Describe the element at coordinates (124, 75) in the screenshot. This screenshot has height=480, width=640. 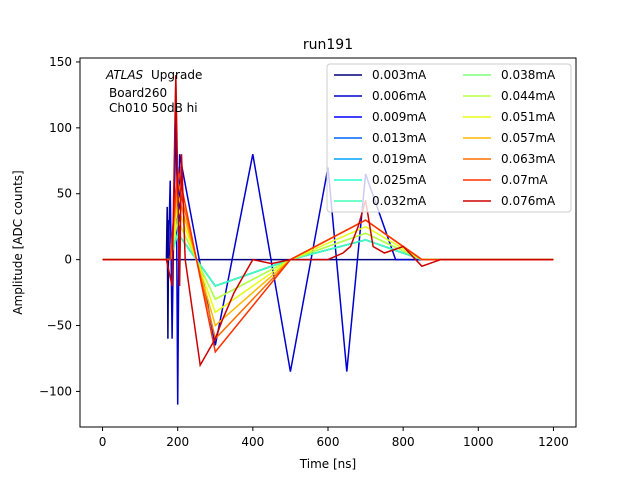
I see `atlas-word: ATLAS` at that location.